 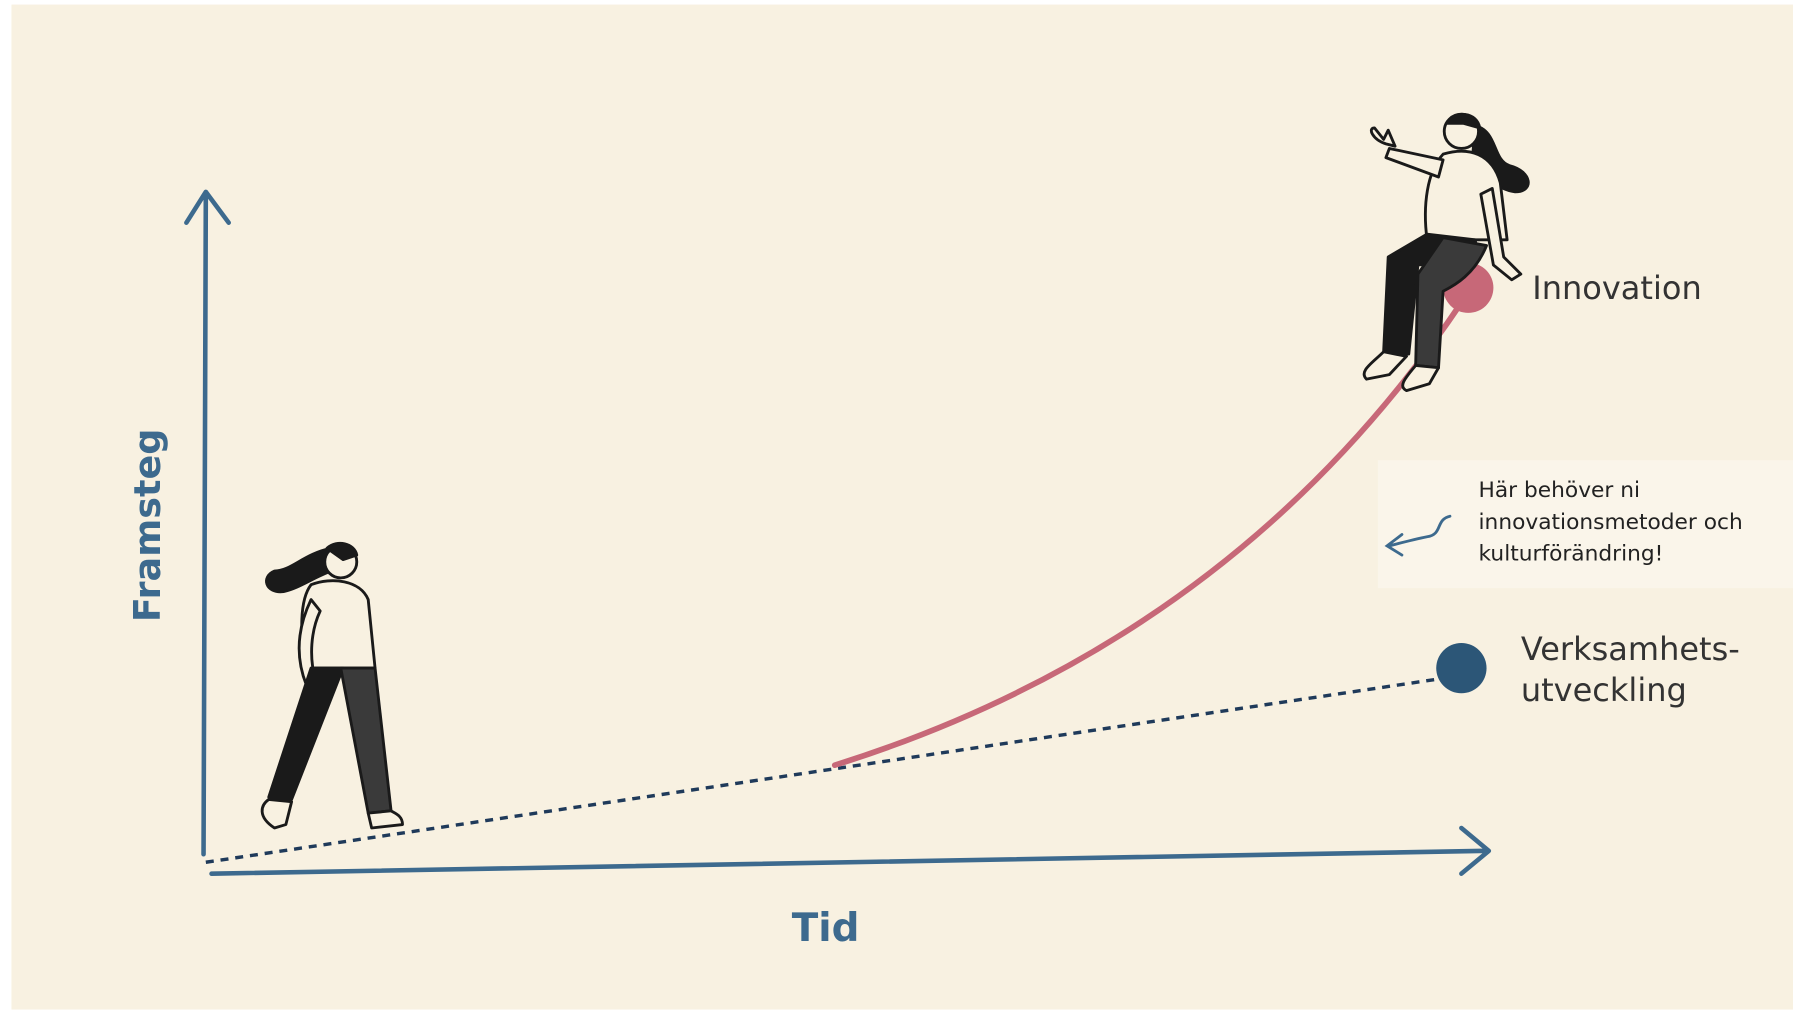 I want to click on annotation-box, so click(x=1585, y=524).